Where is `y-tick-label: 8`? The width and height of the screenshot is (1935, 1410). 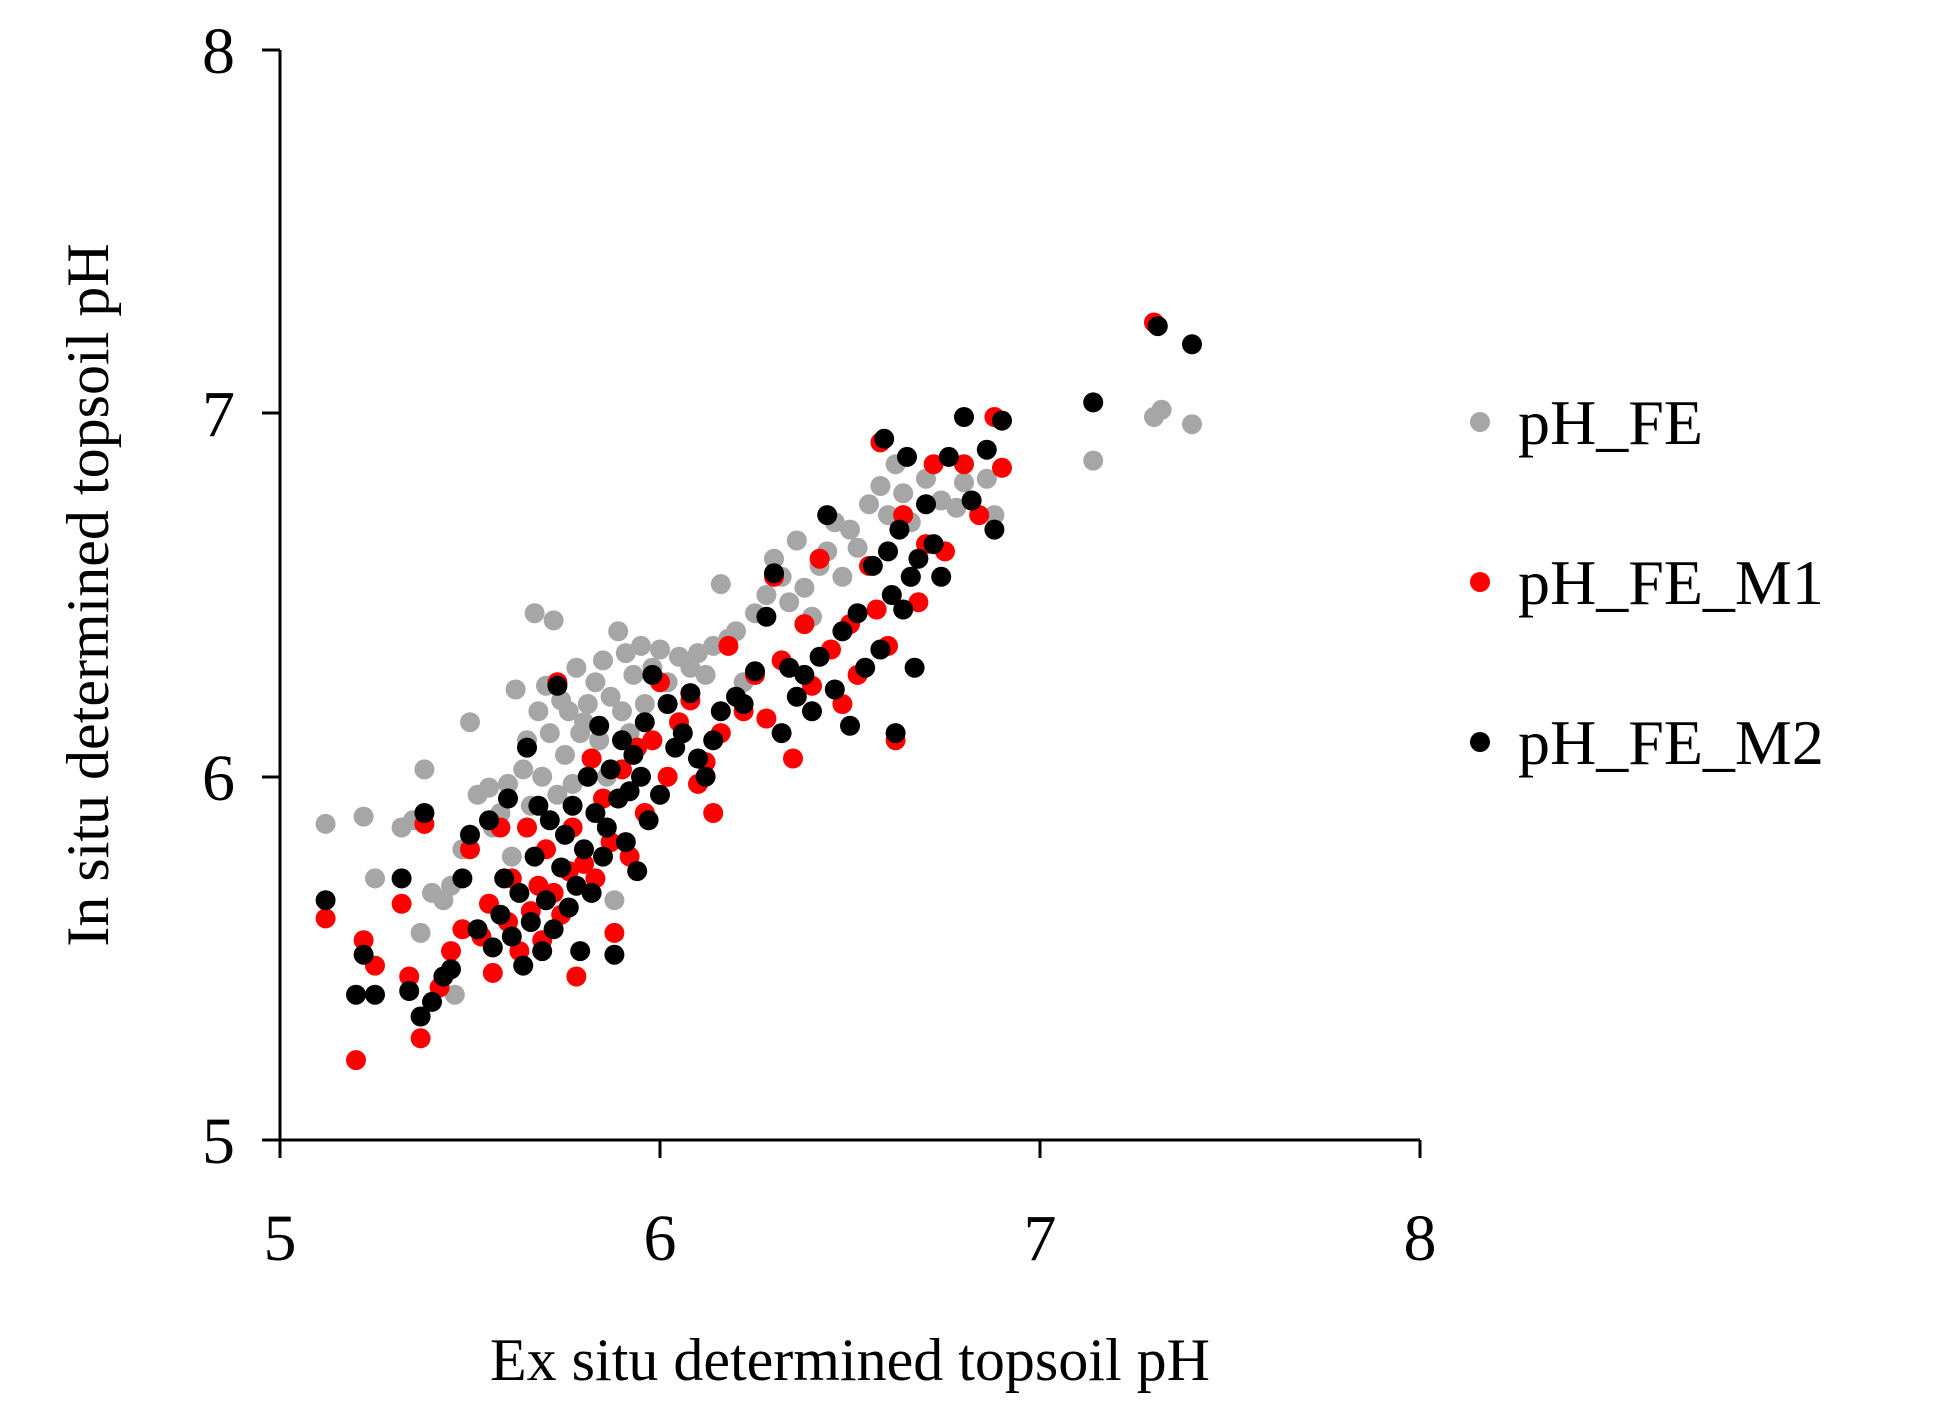 y-tick-label: 8 is located at coordinates (218, 51).